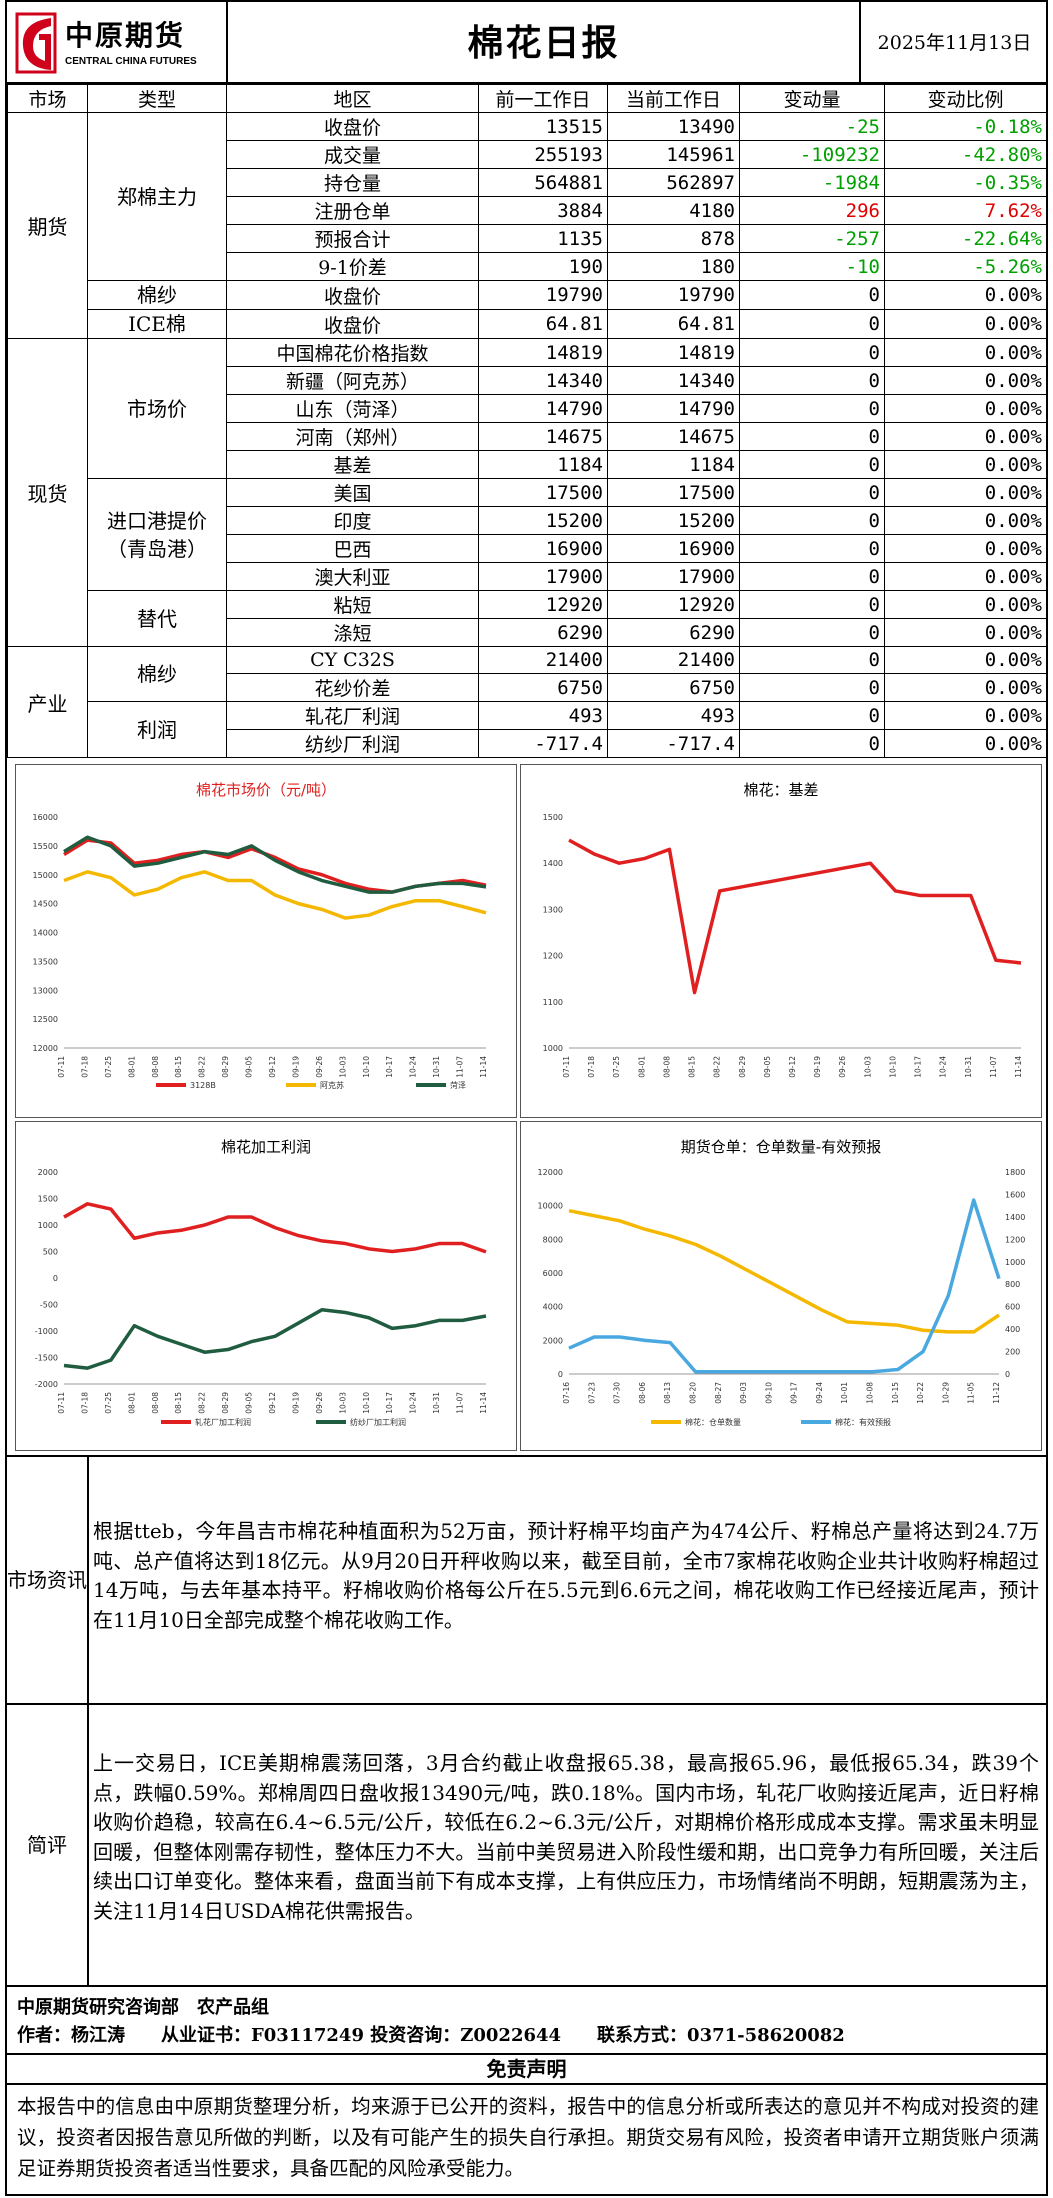 This screenshot has height=2198, width=1053. Describe the element at coordinates (812, 238) in the screenshot. I see `change-cell: -257` at that location.